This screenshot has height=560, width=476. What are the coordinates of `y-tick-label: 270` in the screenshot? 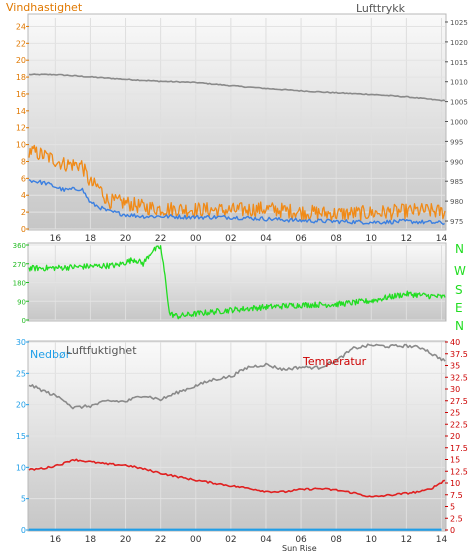 It's located at (19, 265).